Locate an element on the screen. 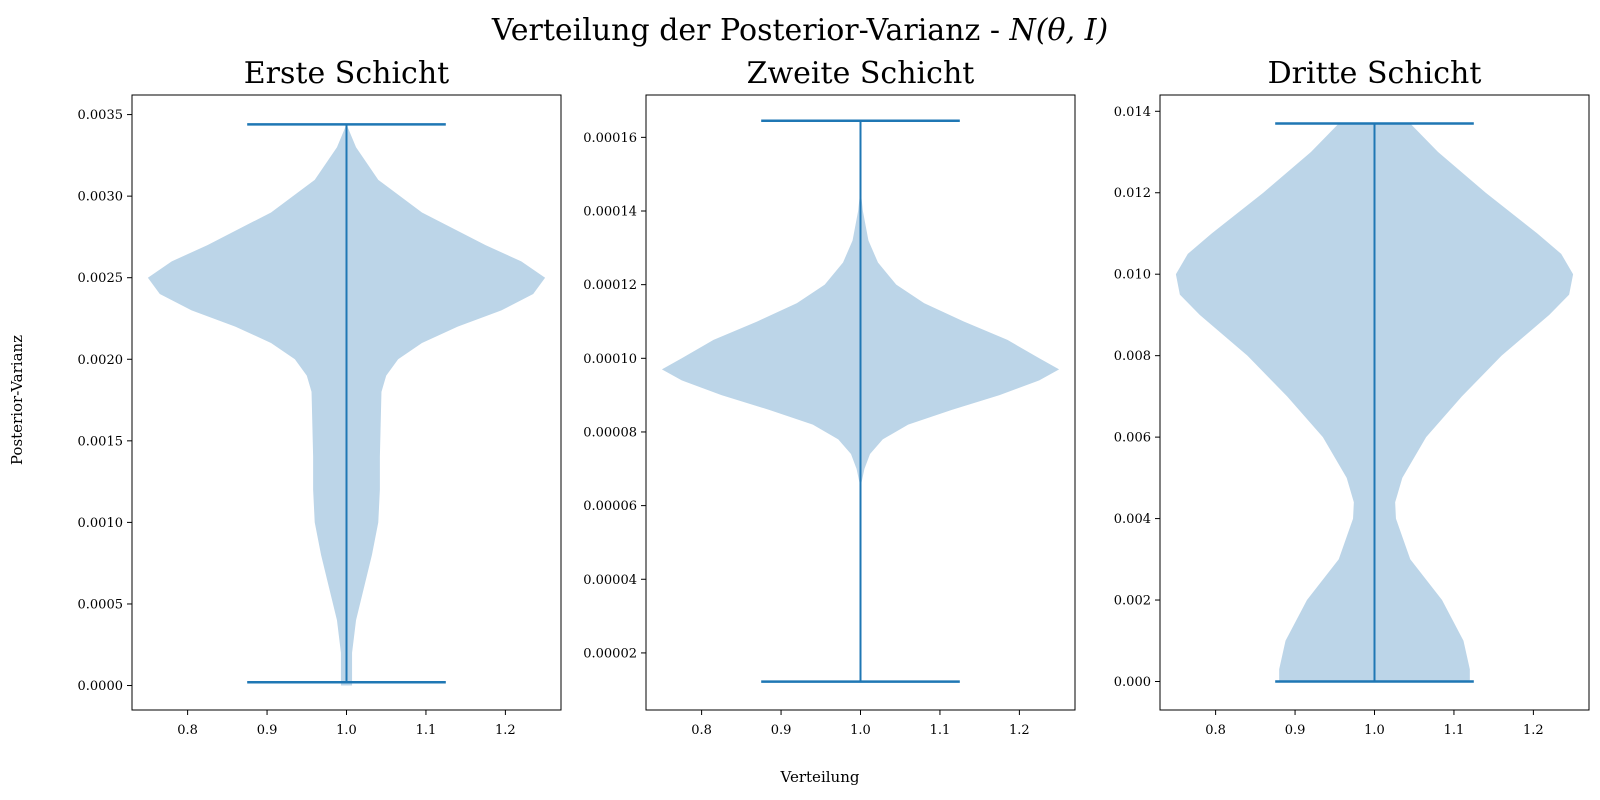 The image size is (1600, 800). y-tick-label: 0.0010 is located at coordinates (101, 523).